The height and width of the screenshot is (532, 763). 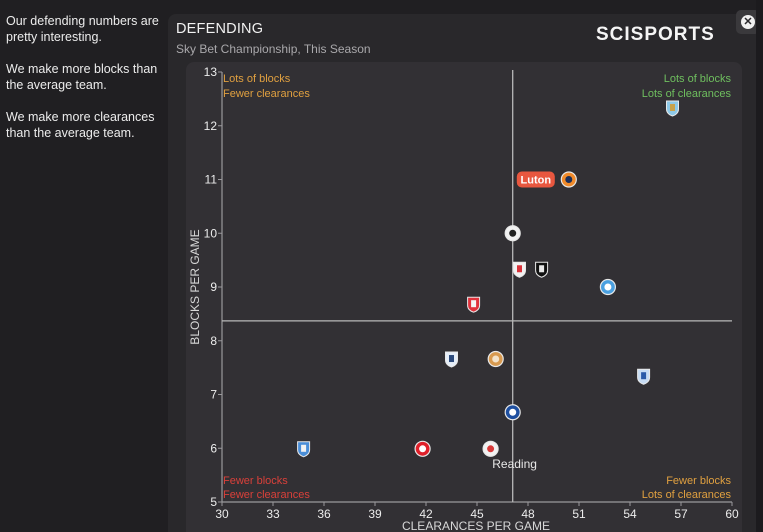 What do you see at coordinates (266, 495) in the screenshot?
I see `quadrant-label-bottom-left-2: Fewer clearances` at bounding box center [266, 495].